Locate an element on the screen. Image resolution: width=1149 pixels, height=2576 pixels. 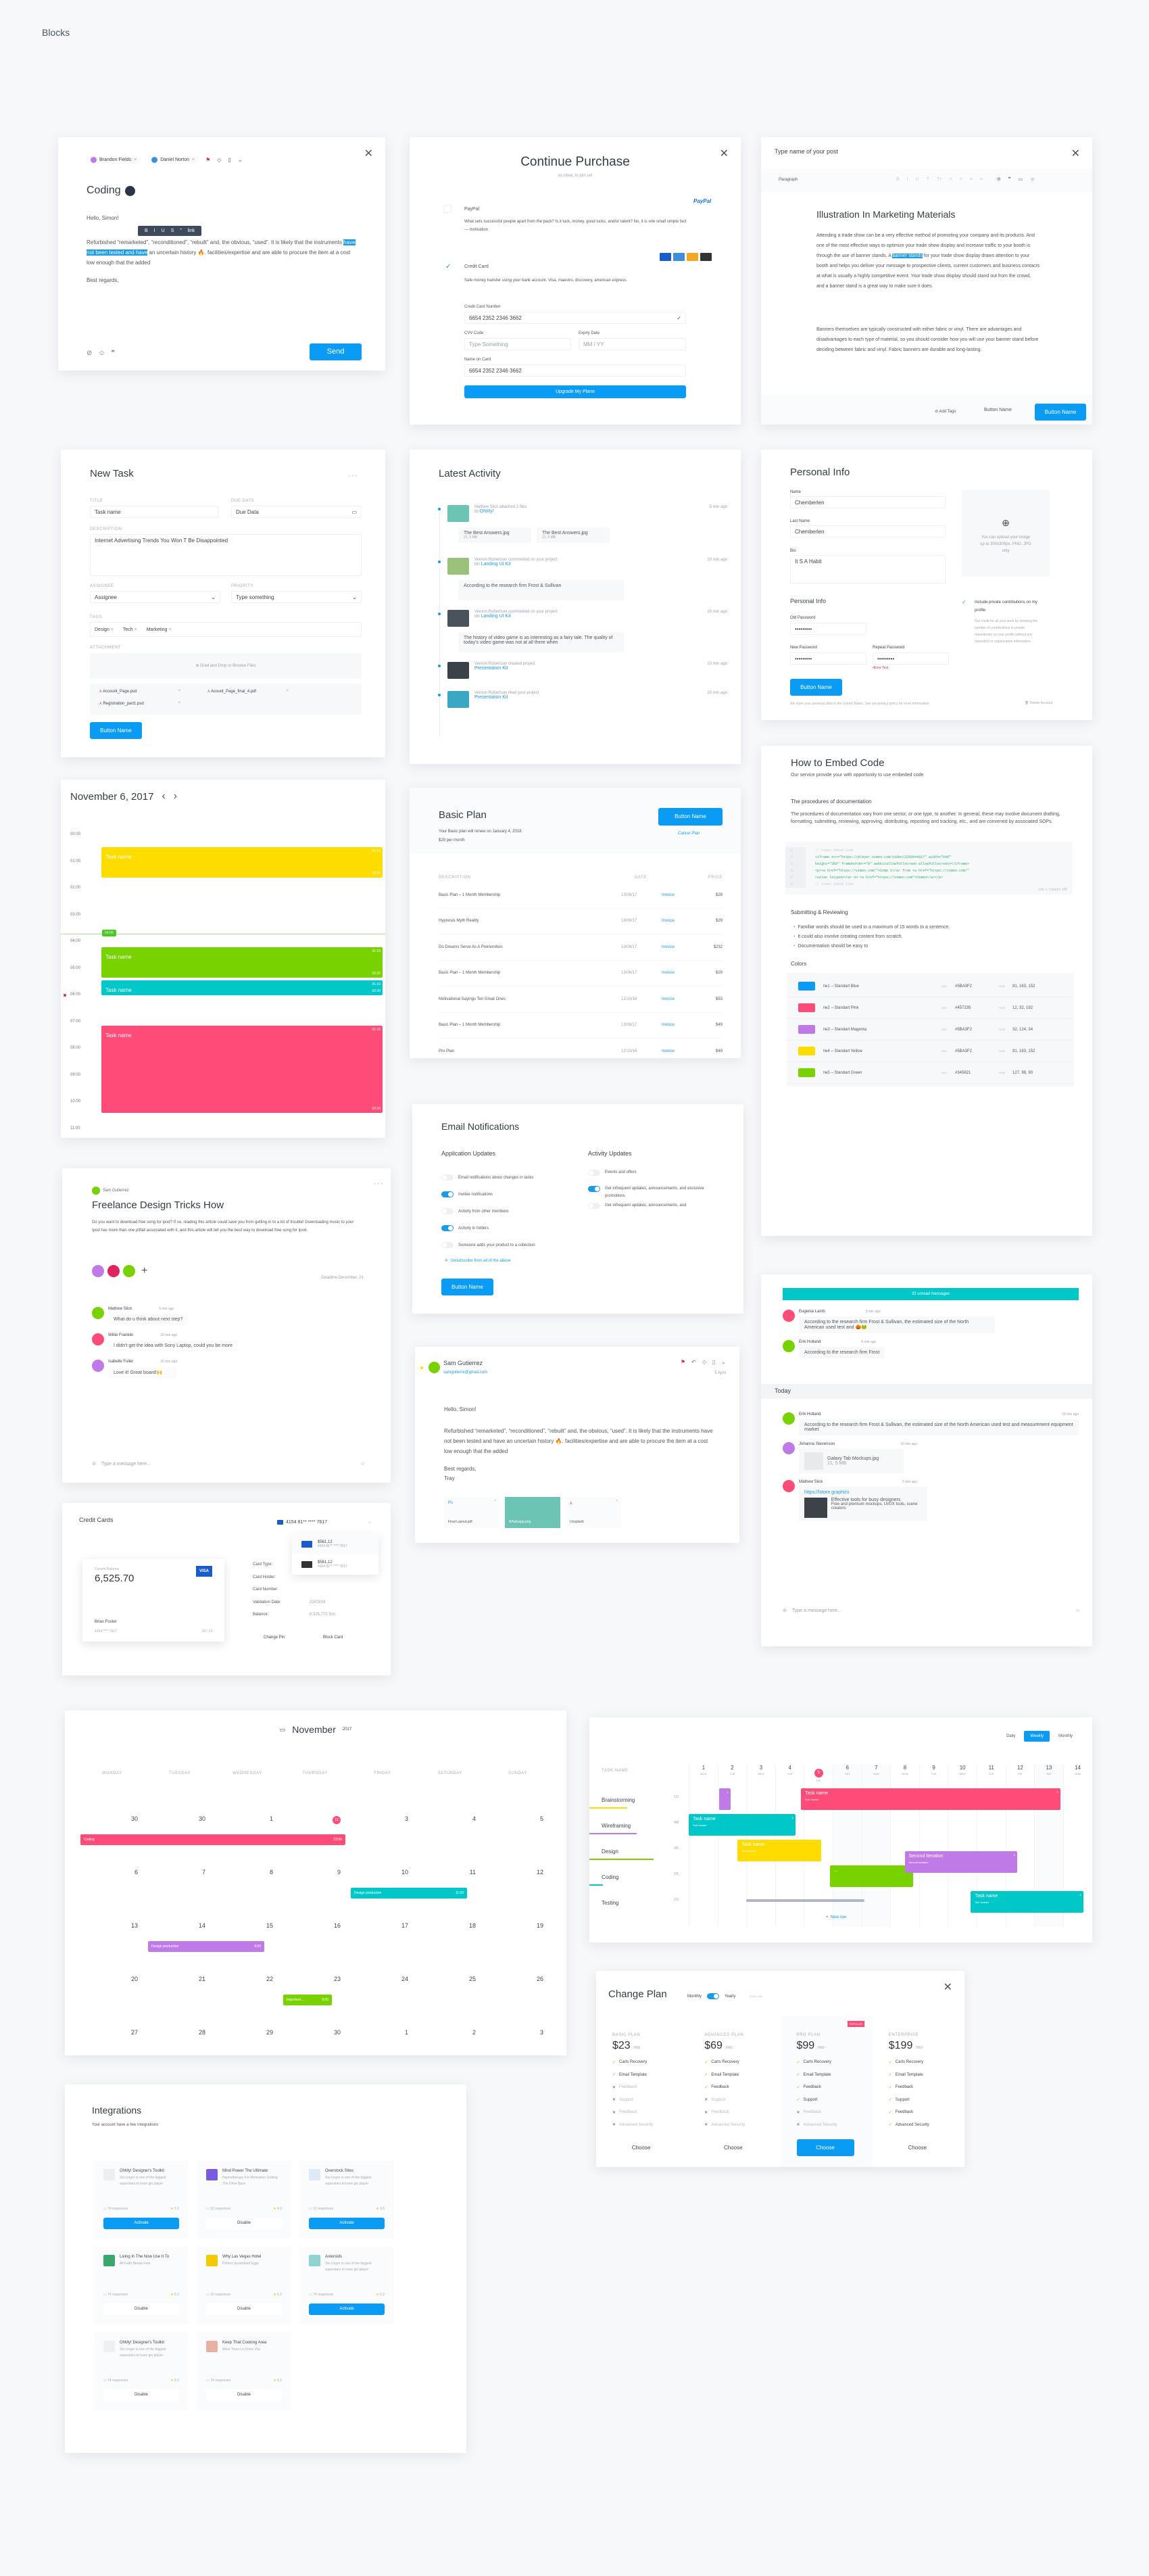
align-icon: ≡ is located at coordinates (950, 179).